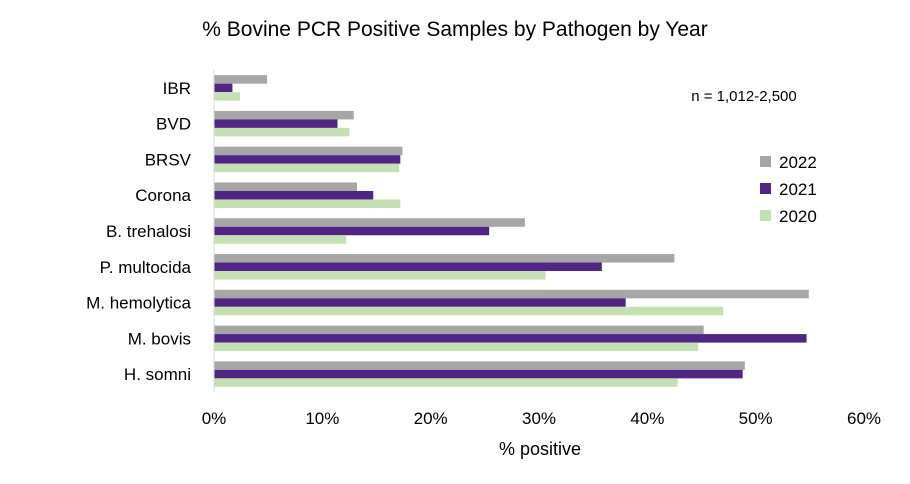  What do you see at coordinates (798, 189) in the screenshot?
I see `legend-label-2021: 2021` at bounding box center [798, 189].